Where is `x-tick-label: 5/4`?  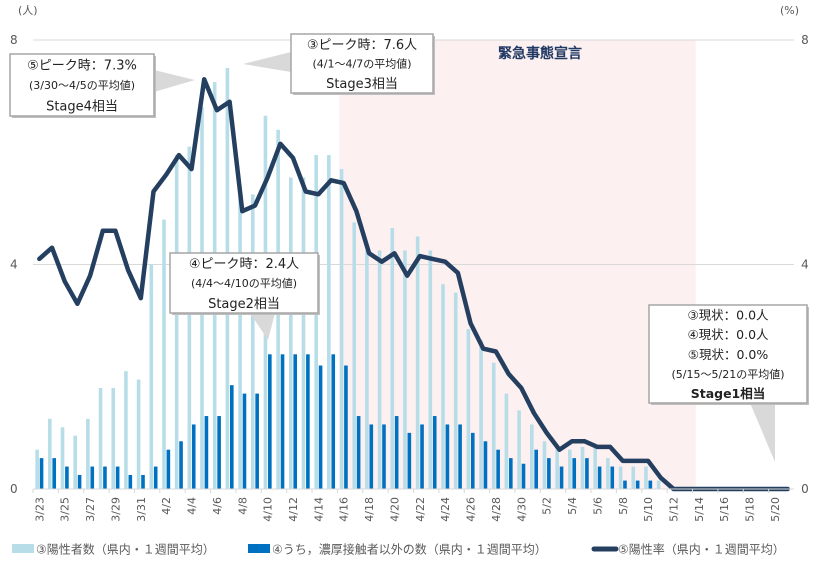
x-tick-label: 5/4 is located at coordinates (572, 506).